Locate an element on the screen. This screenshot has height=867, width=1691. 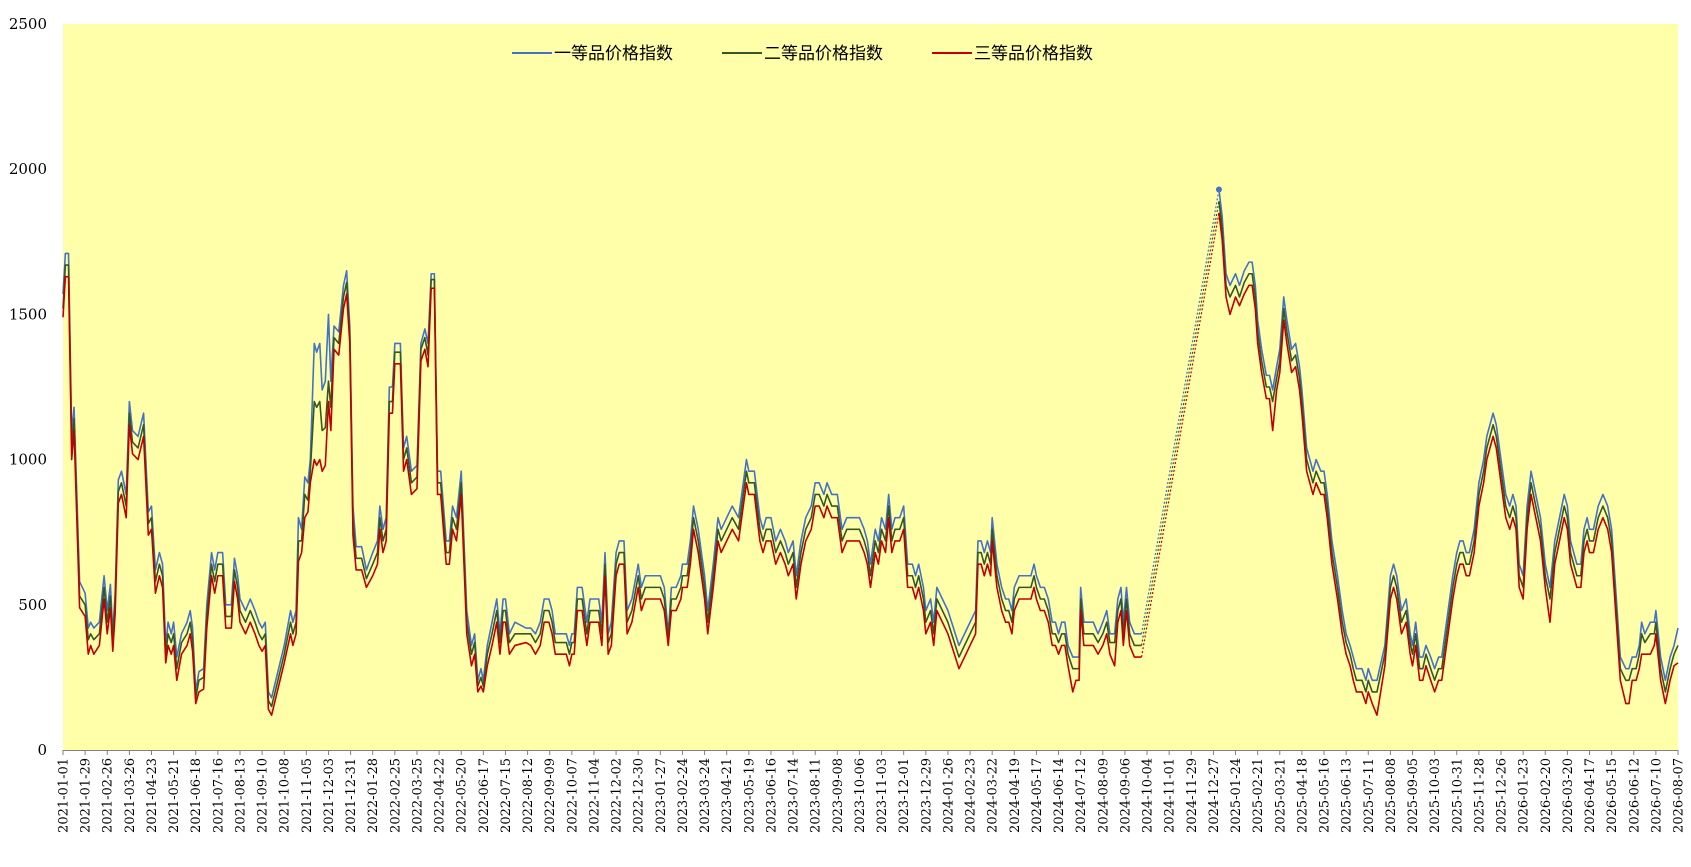
x-tick-label: 2024-07-12 is located at coordinates (1081, 795).